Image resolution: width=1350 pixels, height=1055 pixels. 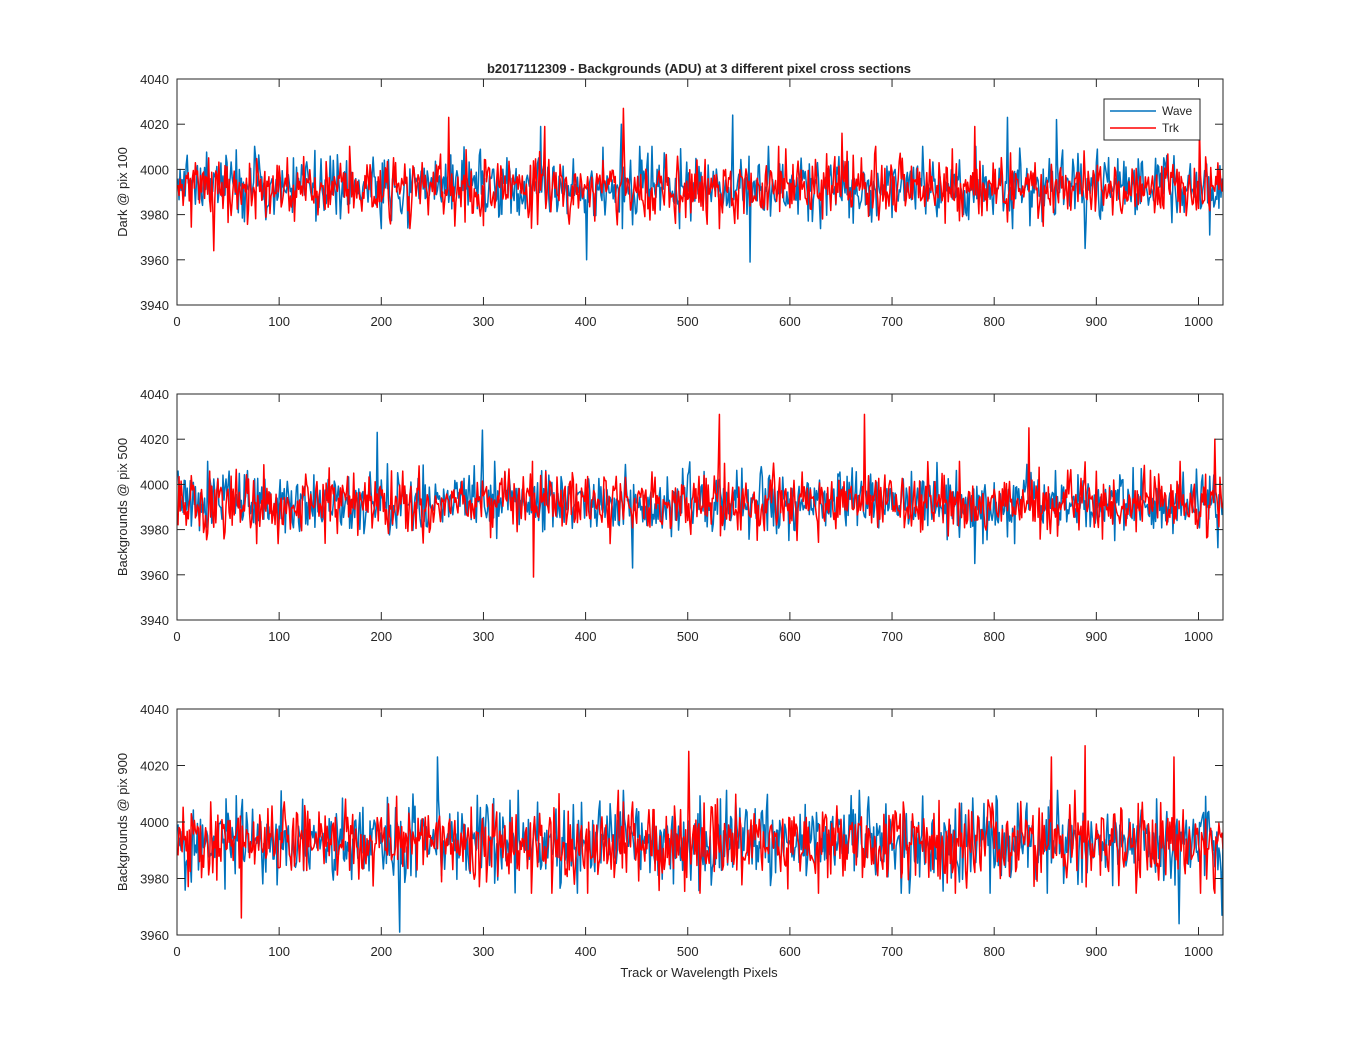 What do you see at coordinates (1171, 128) in the screenshot?
I see `legend-trk-label: Trk` at bounding box center [1171, 128].